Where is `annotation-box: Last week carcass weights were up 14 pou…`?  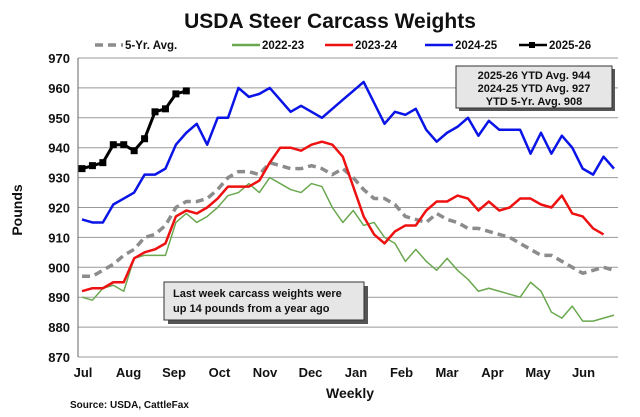 annotation-box: Last week carcass weights were up 14 pou… is located at coordinates (265, 302).